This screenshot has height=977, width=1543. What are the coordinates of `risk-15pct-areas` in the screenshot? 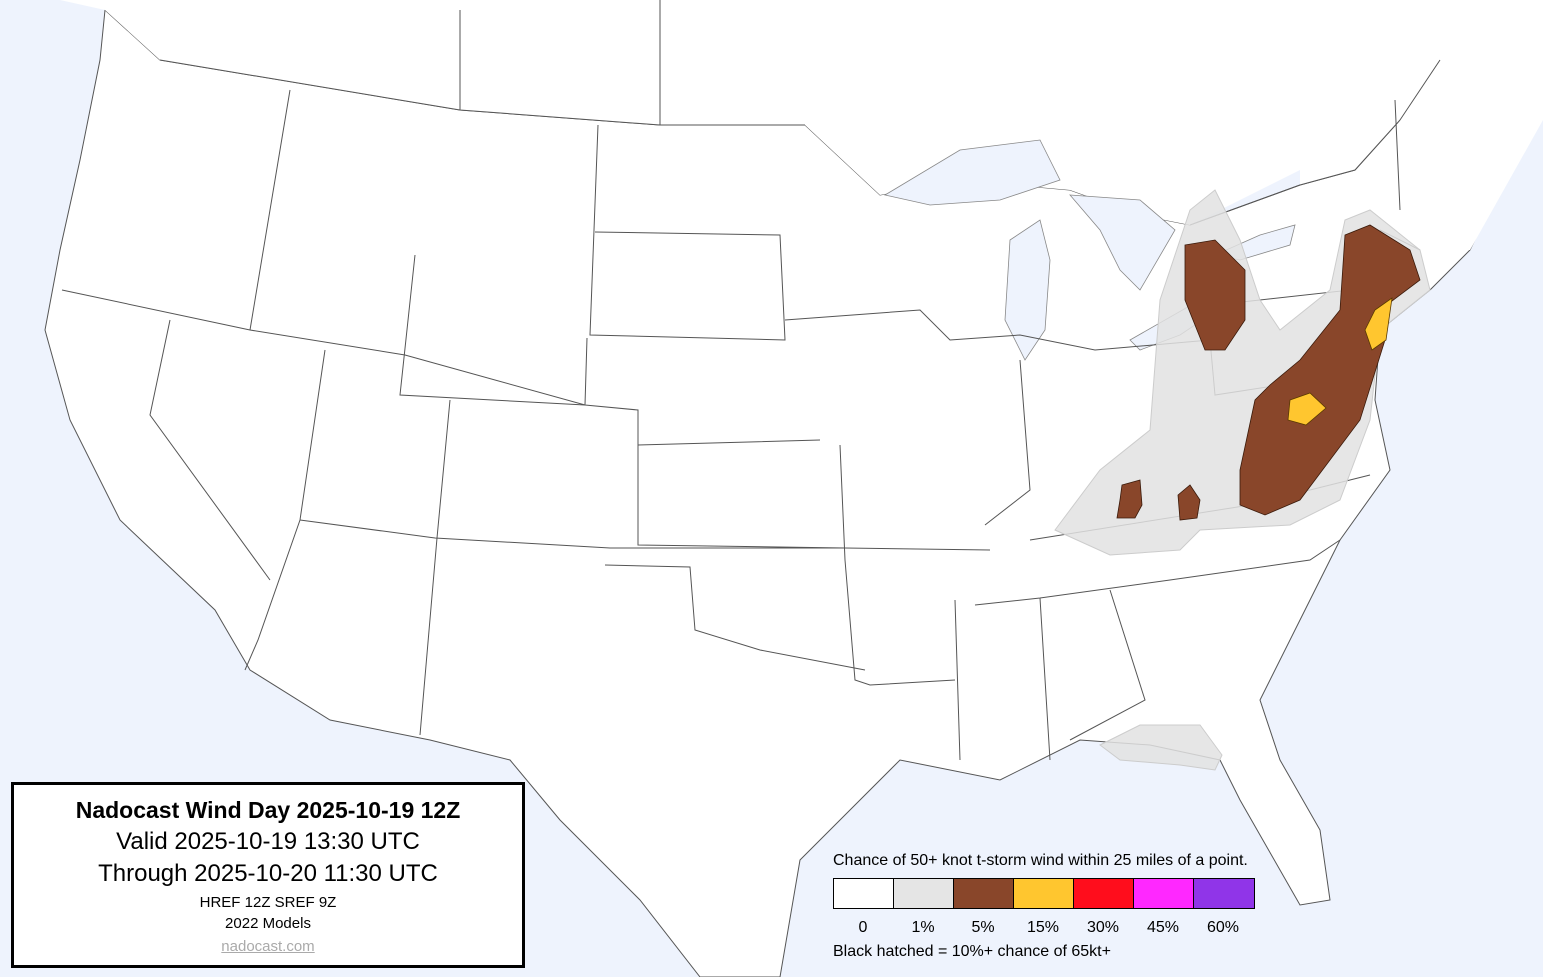 It's located at (1340, 361).